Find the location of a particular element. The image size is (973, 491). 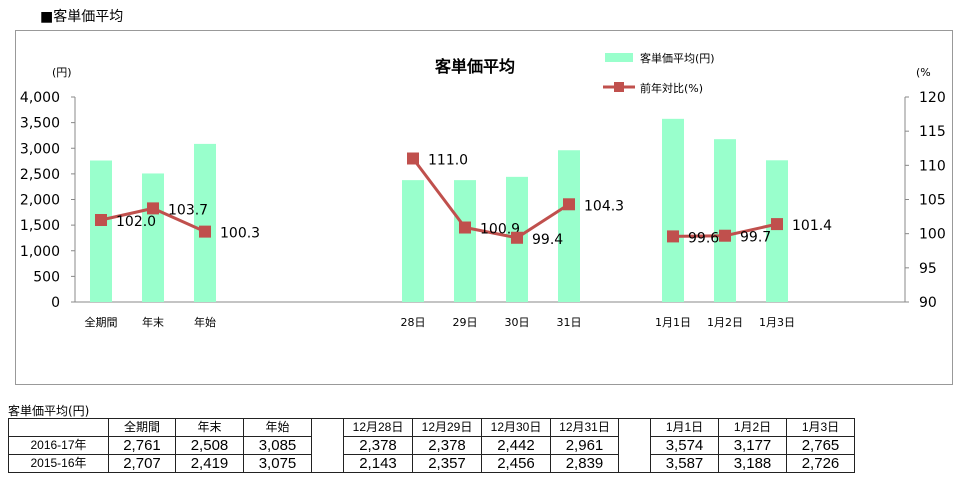

table-cell: 2,765 is located at coordinates (820, 445).